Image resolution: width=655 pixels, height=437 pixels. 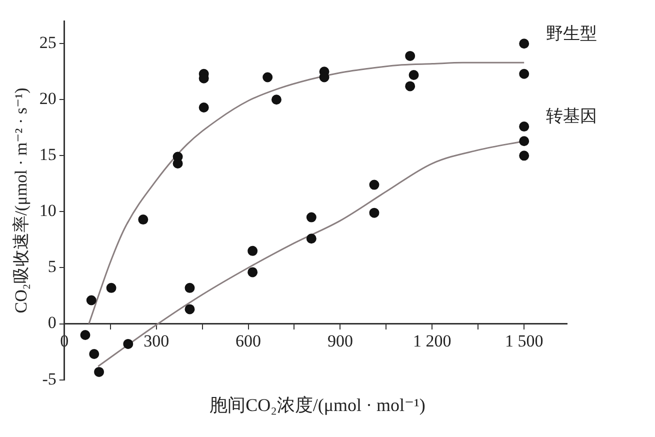 I want to click on x-tick-label: 300, so click(x=157, y=340).